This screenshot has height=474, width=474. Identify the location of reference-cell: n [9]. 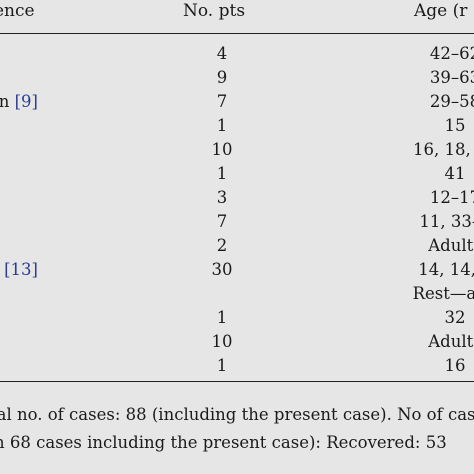
(19, 102).